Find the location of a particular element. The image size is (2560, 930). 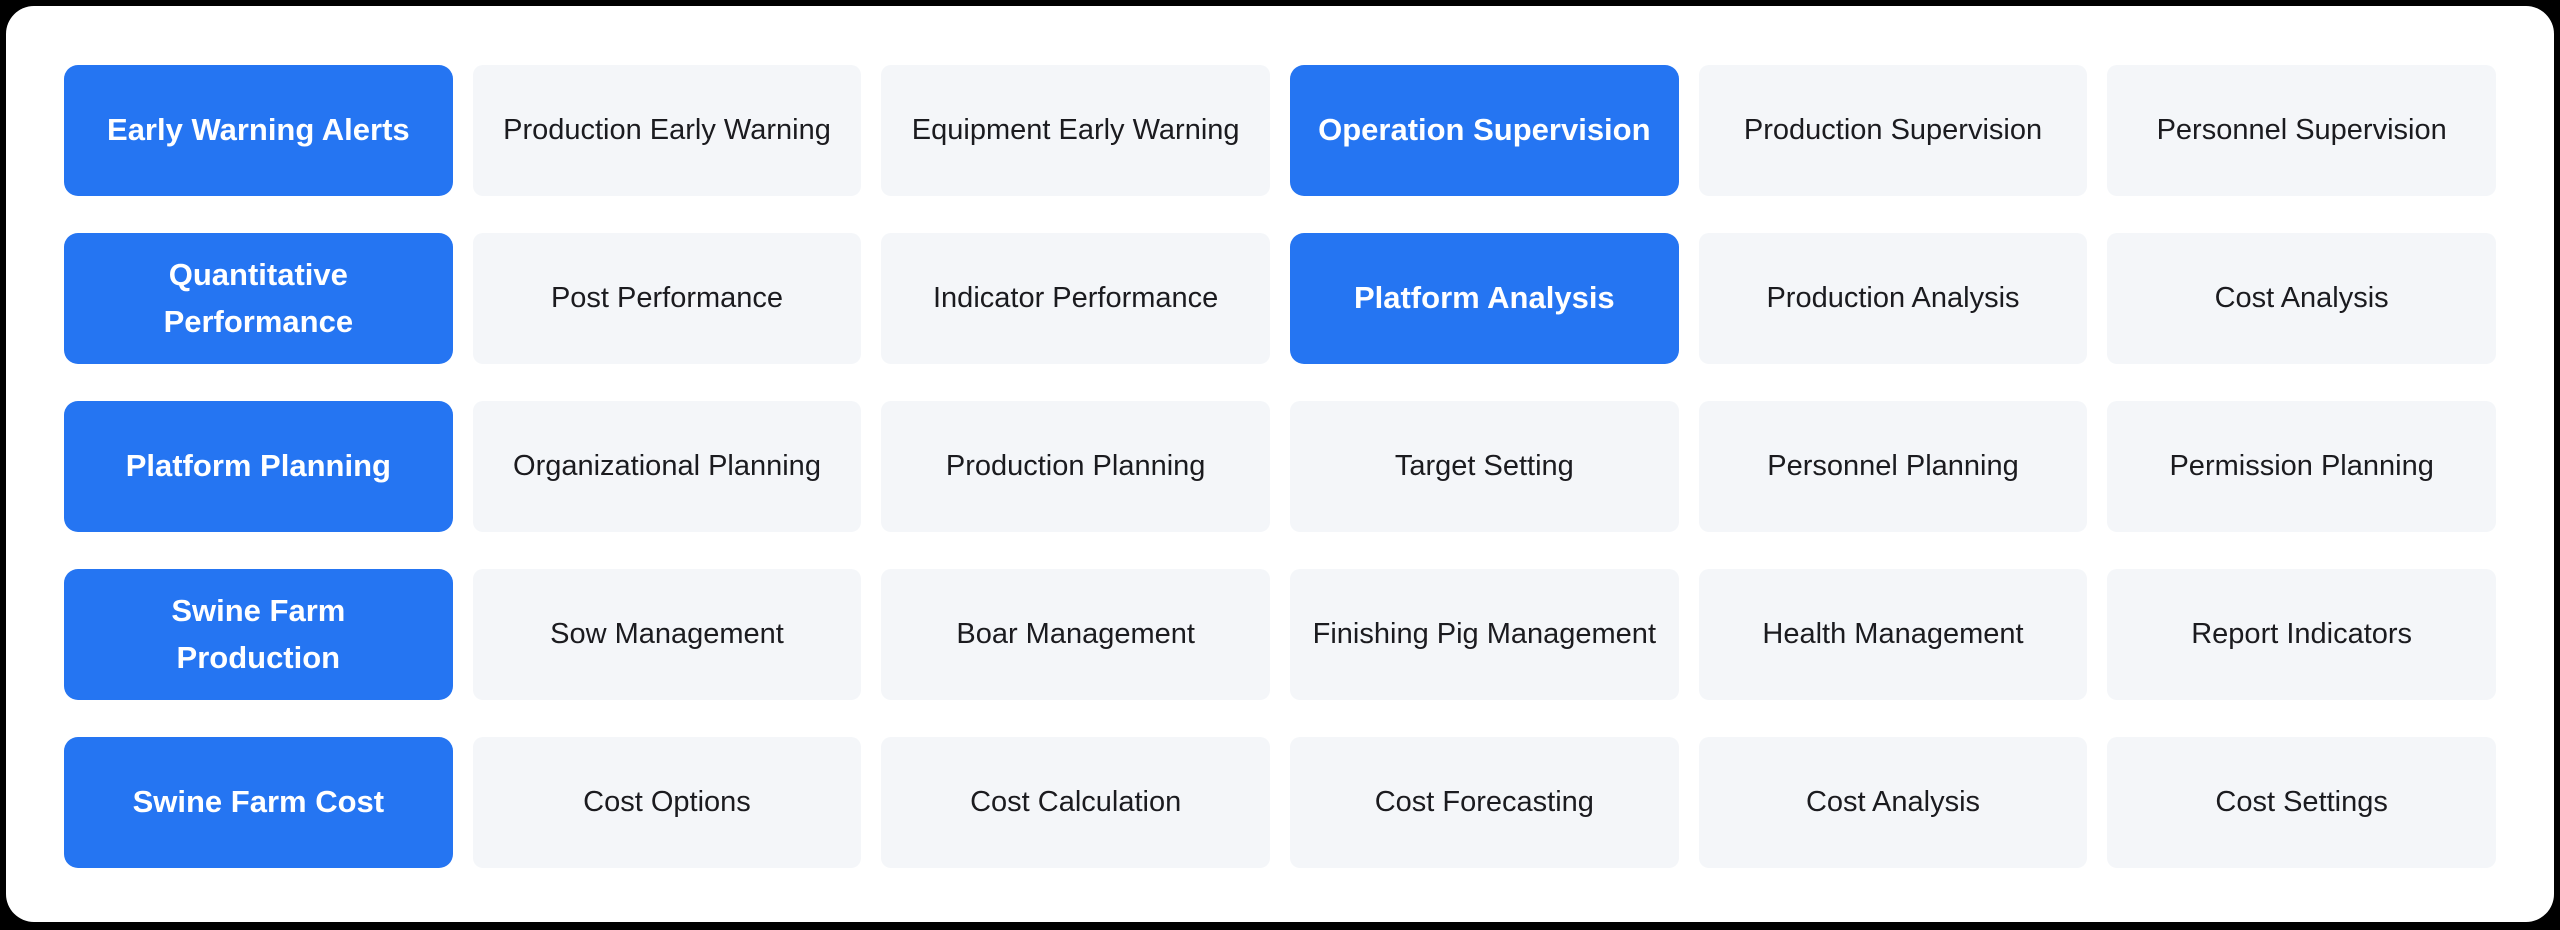

menu-item-sow-management: Sow Management is located at coordinates (667, 634).